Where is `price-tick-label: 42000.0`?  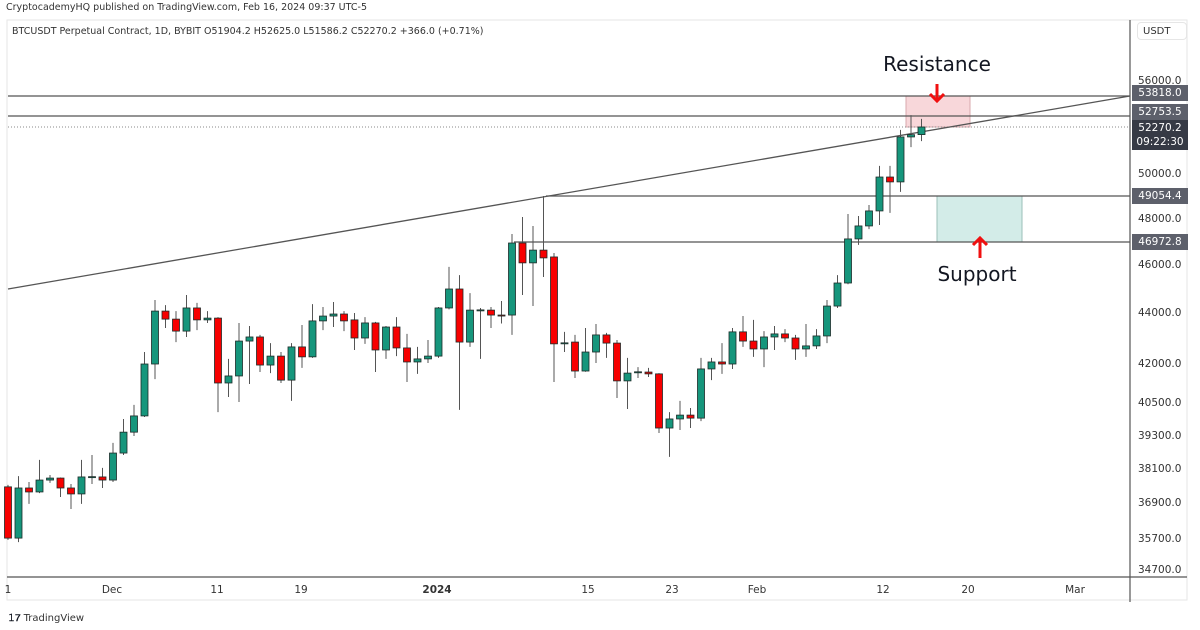
price-tick-label: 42000.0 is located at coordinates (1160, 364).